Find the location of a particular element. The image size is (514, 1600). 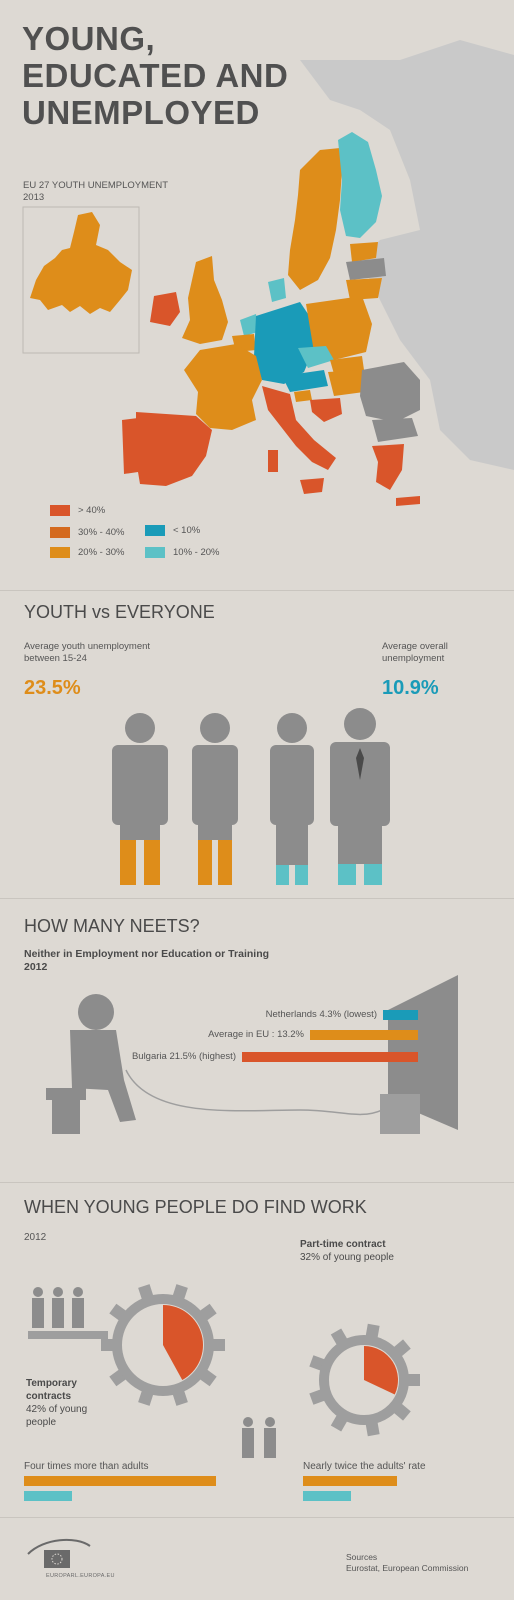

main-title: YOUNG, EDUCATED AND UNEMPLOYED is located at coordinates (155, 75).